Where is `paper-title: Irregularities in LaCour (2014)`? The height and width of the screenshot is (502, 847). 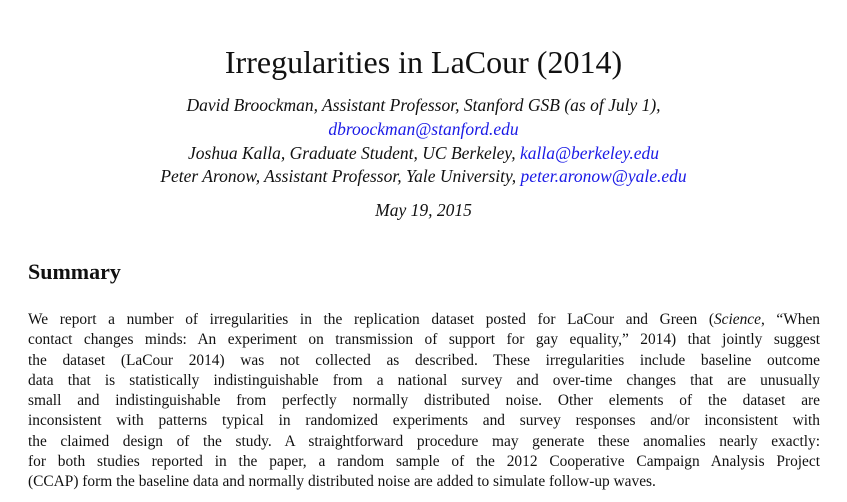
paper-title: Irregularities in LaCour (2014) is located at coordinates (423, 62).